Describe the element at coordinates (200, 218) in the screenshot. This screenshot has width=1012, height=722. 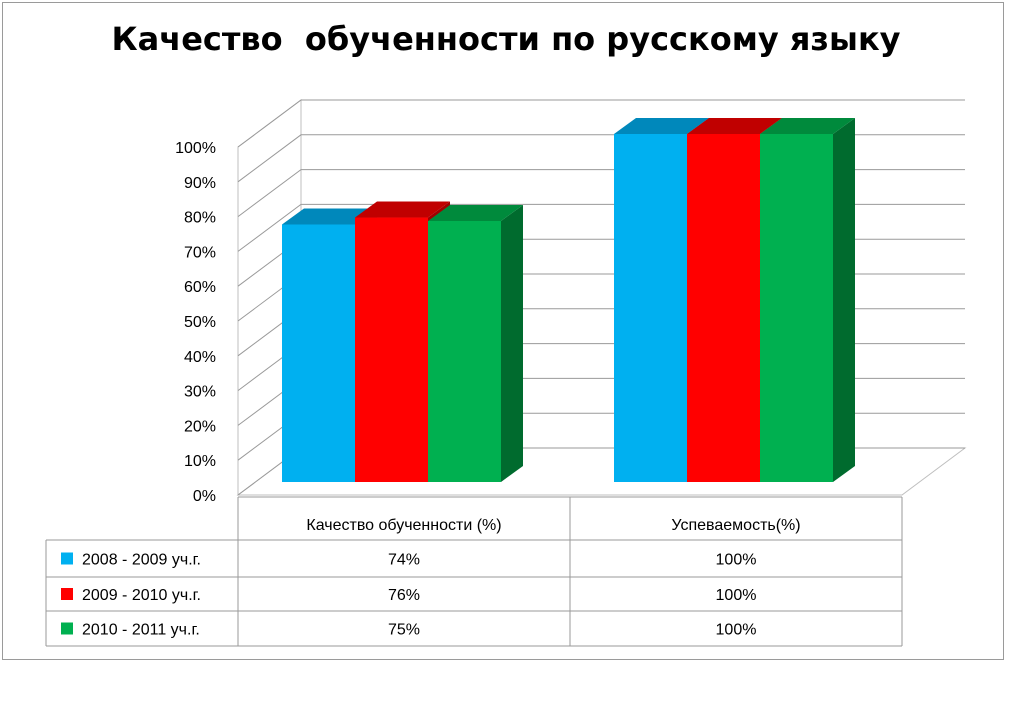
I see `y-tick-label: 80%` at that location.